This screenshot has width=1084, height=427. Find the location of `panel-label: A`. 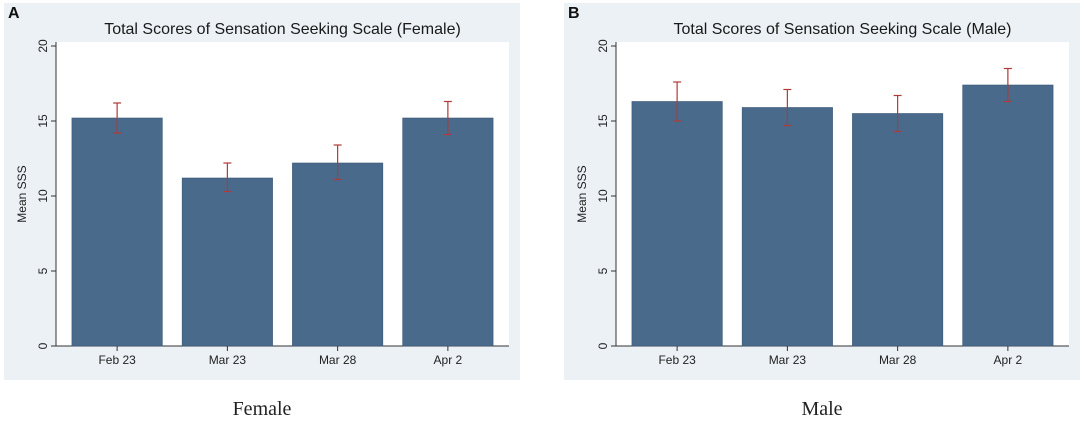

panel-label: A is located at coordinates (14, 13).